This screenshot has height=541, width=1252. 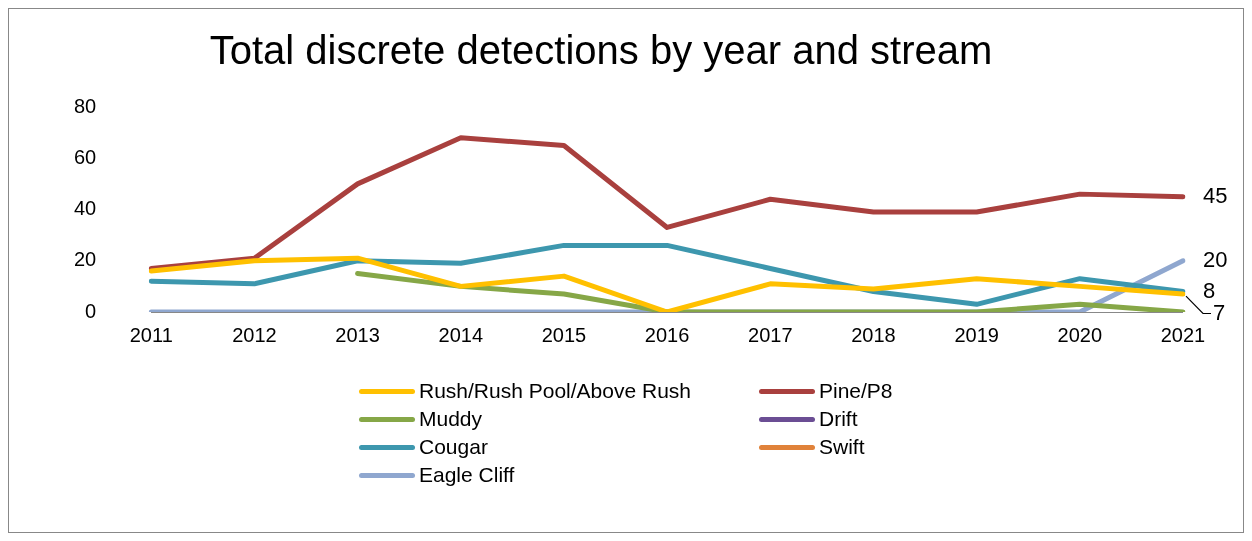 What do you see at coordinates (838, 419) in the screenshot?
I see `legend-label: Drift` at bounding box center [838, 419].